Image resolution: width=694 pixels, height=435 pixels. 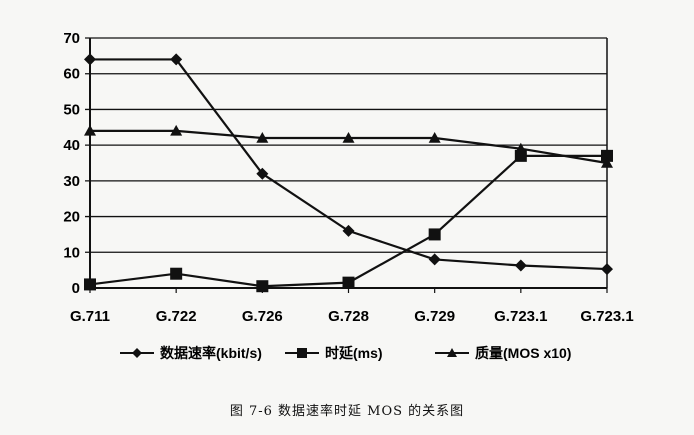 What do you see at coordinates (352, 306) in the screenshot?
I see `x-axis-ticks: G.711 G.722 G.726 G.728 G.729 G.723.1 G.723.1` at bounding box center [352, 306].